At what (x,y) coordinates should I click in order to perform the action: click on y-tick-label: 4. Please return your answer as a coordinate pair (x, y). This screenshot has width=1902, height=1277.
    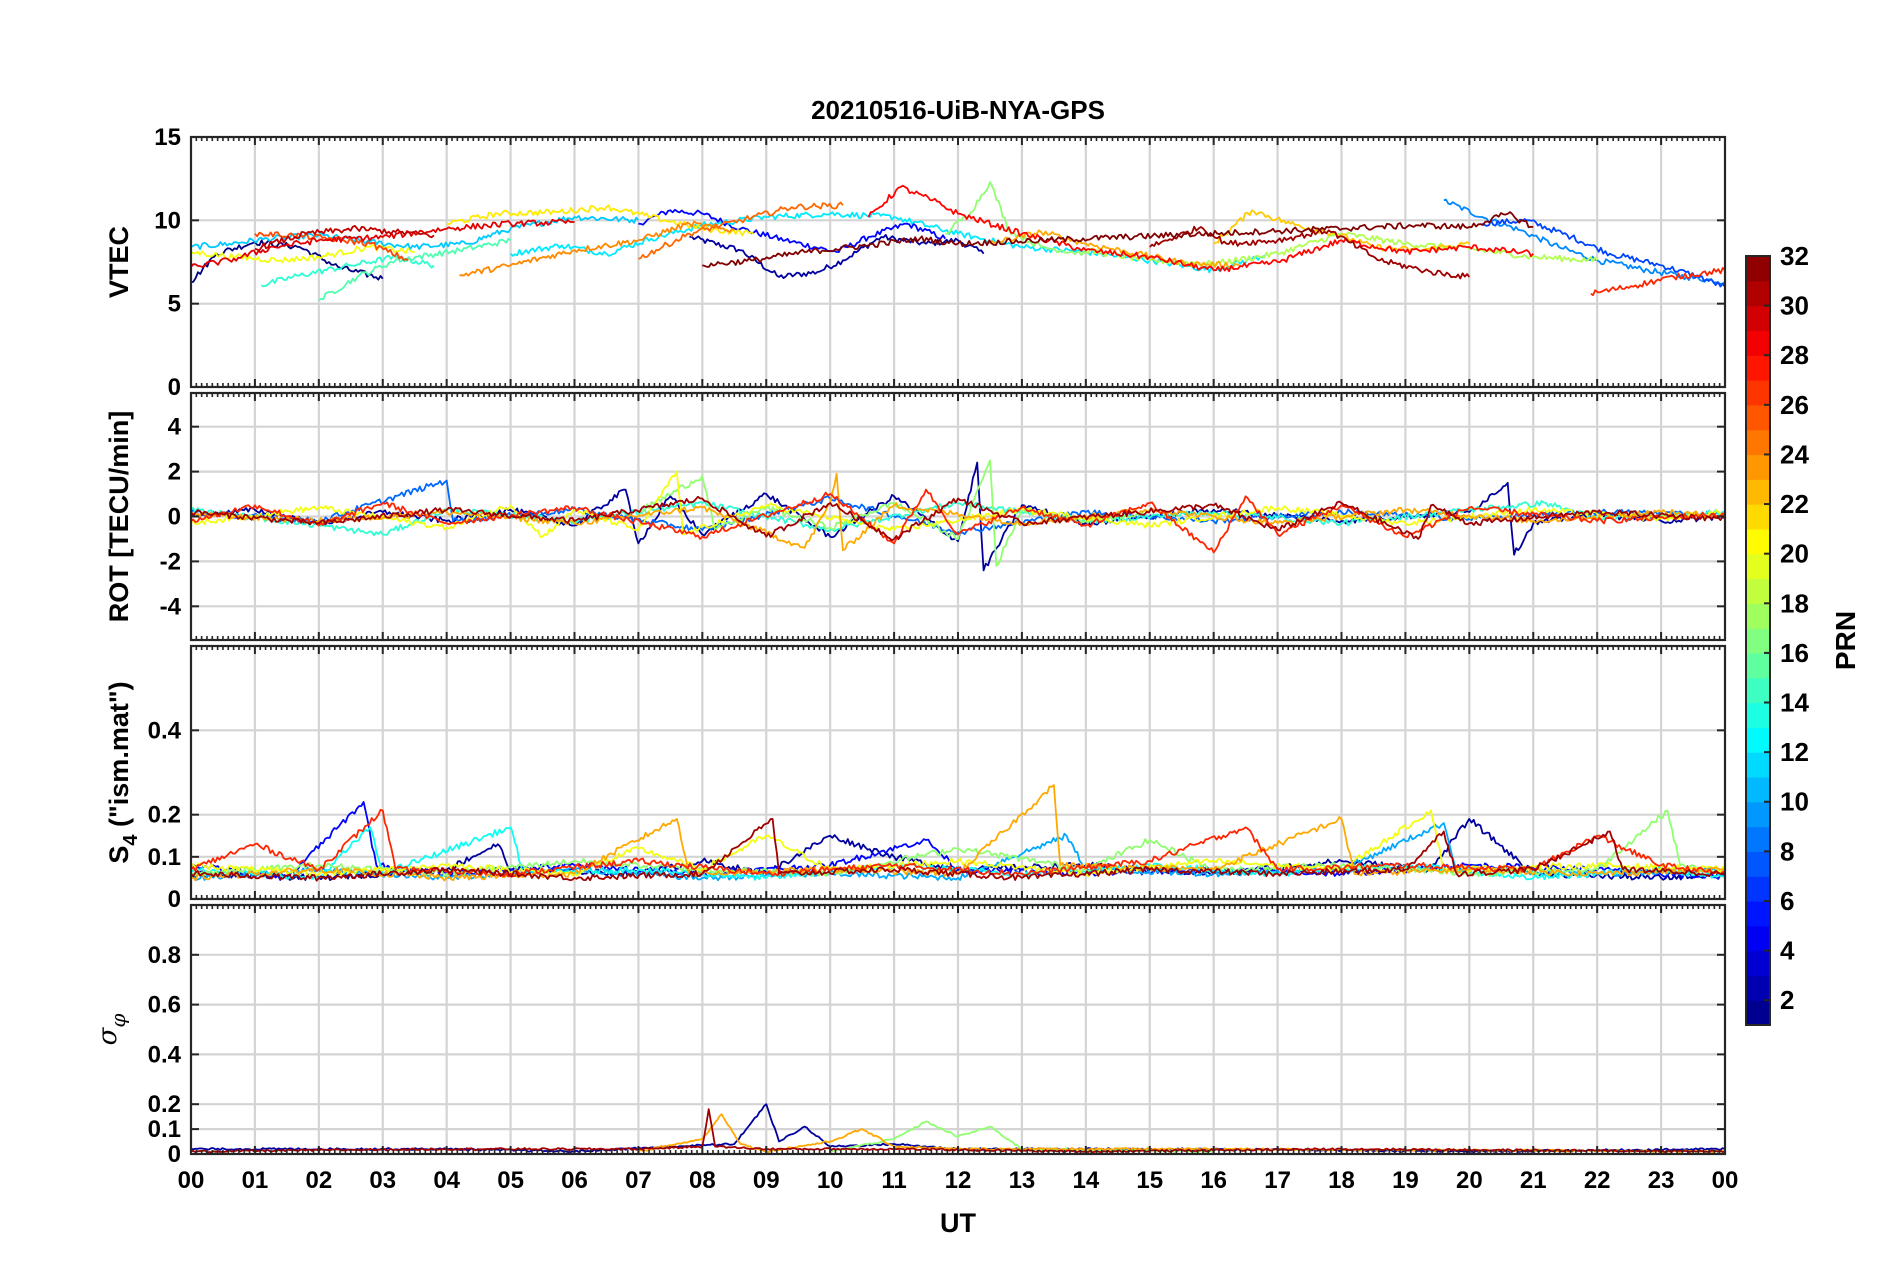
    Looking at the image, I should click on (175, 427).